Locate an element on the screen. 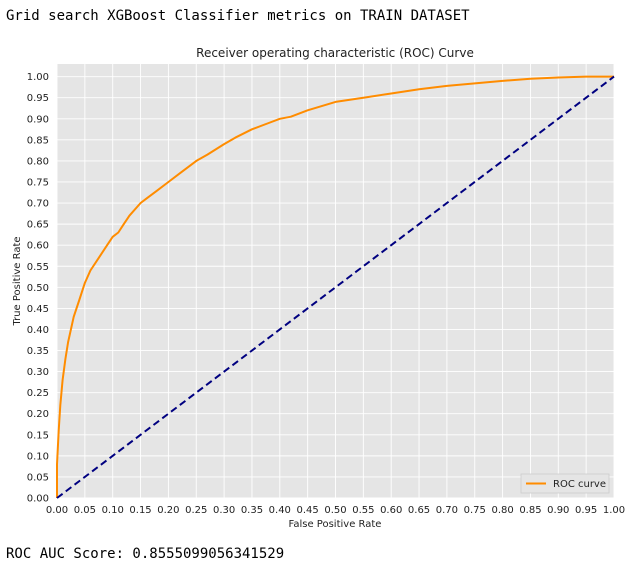 The height and width of the screenshot is (568, 636). y-tick-label: 0.85 is located at coordinates (38, 140).